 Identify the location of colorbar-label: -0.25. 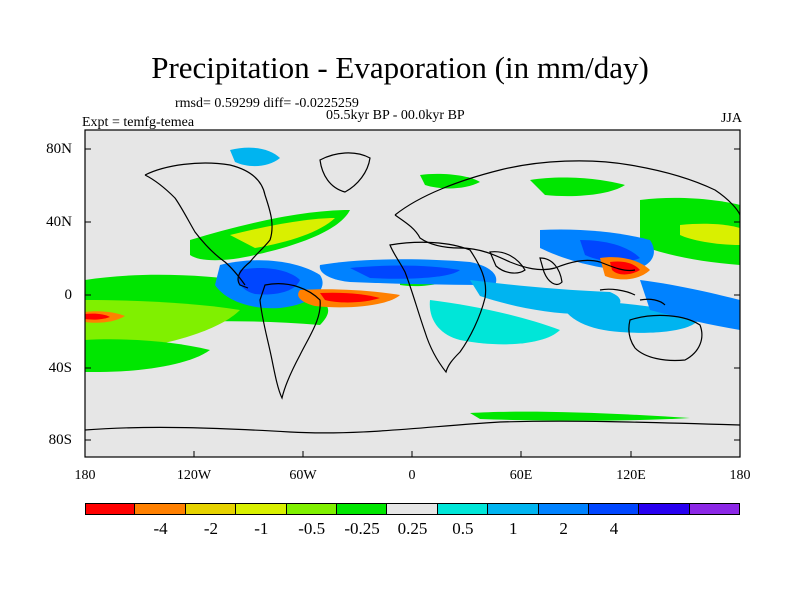
(362, 528).